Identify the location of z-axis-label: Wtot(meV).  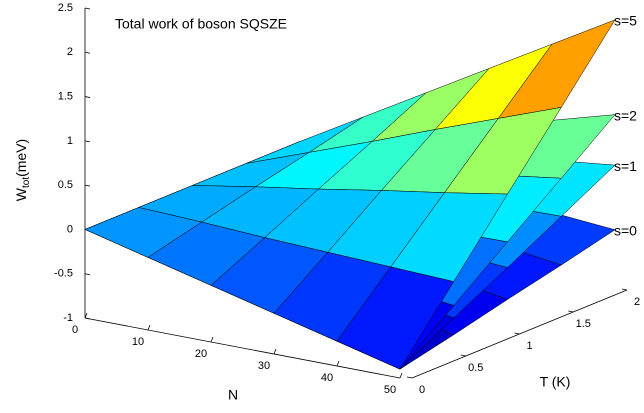
(22, 170).